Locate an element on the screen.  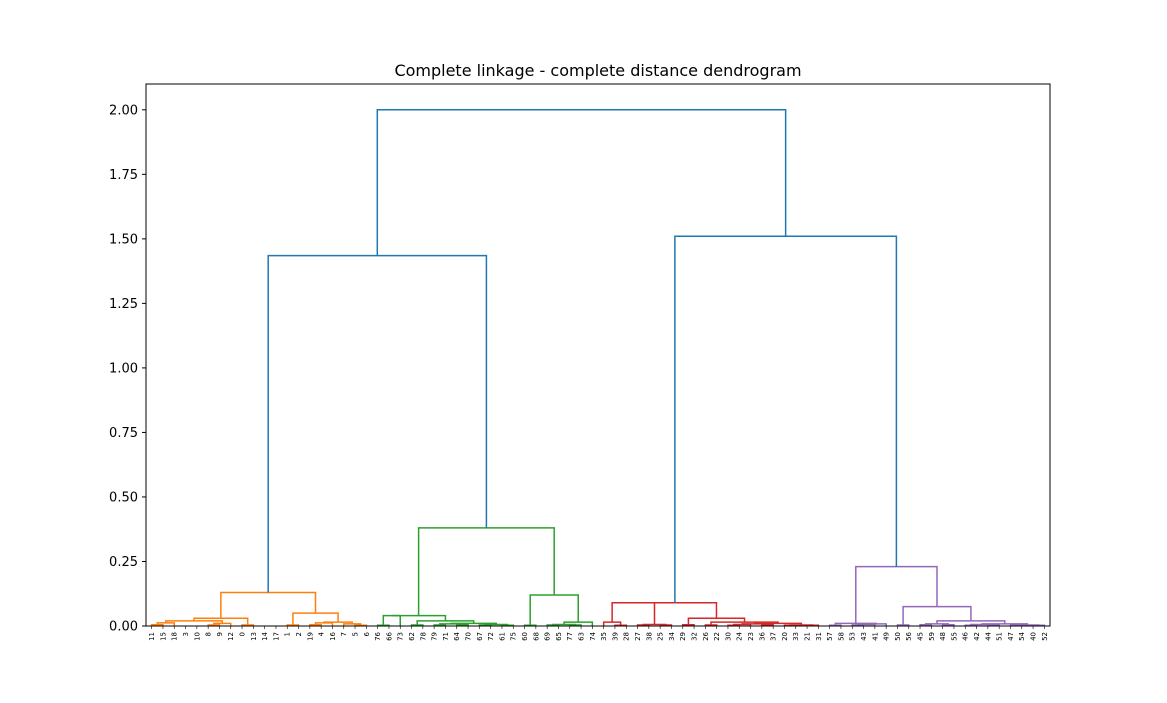
leaf-label: 57 is located at coordinates (830, 636).